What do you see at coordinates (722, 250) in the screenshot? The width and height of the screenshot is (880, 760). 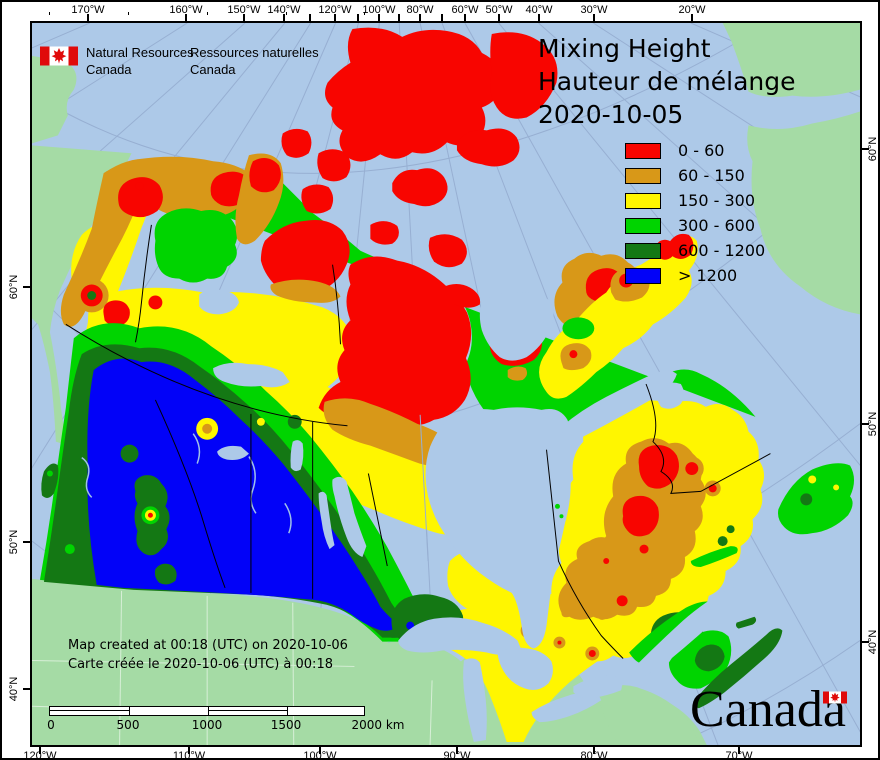 I see `legend-label: 600 - 1200` at bounding box center [722, 250].